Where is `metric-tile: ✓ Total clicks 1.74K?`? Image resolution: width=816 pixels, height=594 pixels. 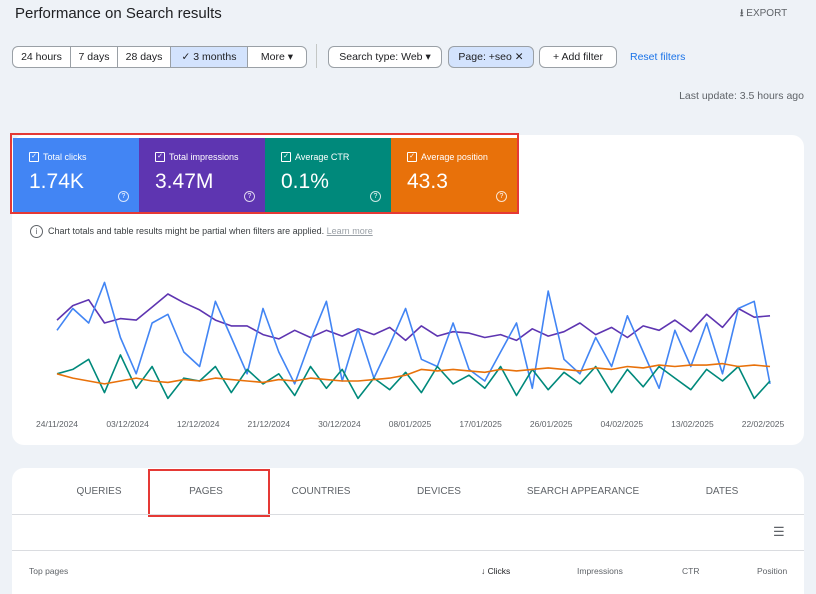
metric-tile: ✓ Total clicks 1.74K? is located at coordinates (76, 175).